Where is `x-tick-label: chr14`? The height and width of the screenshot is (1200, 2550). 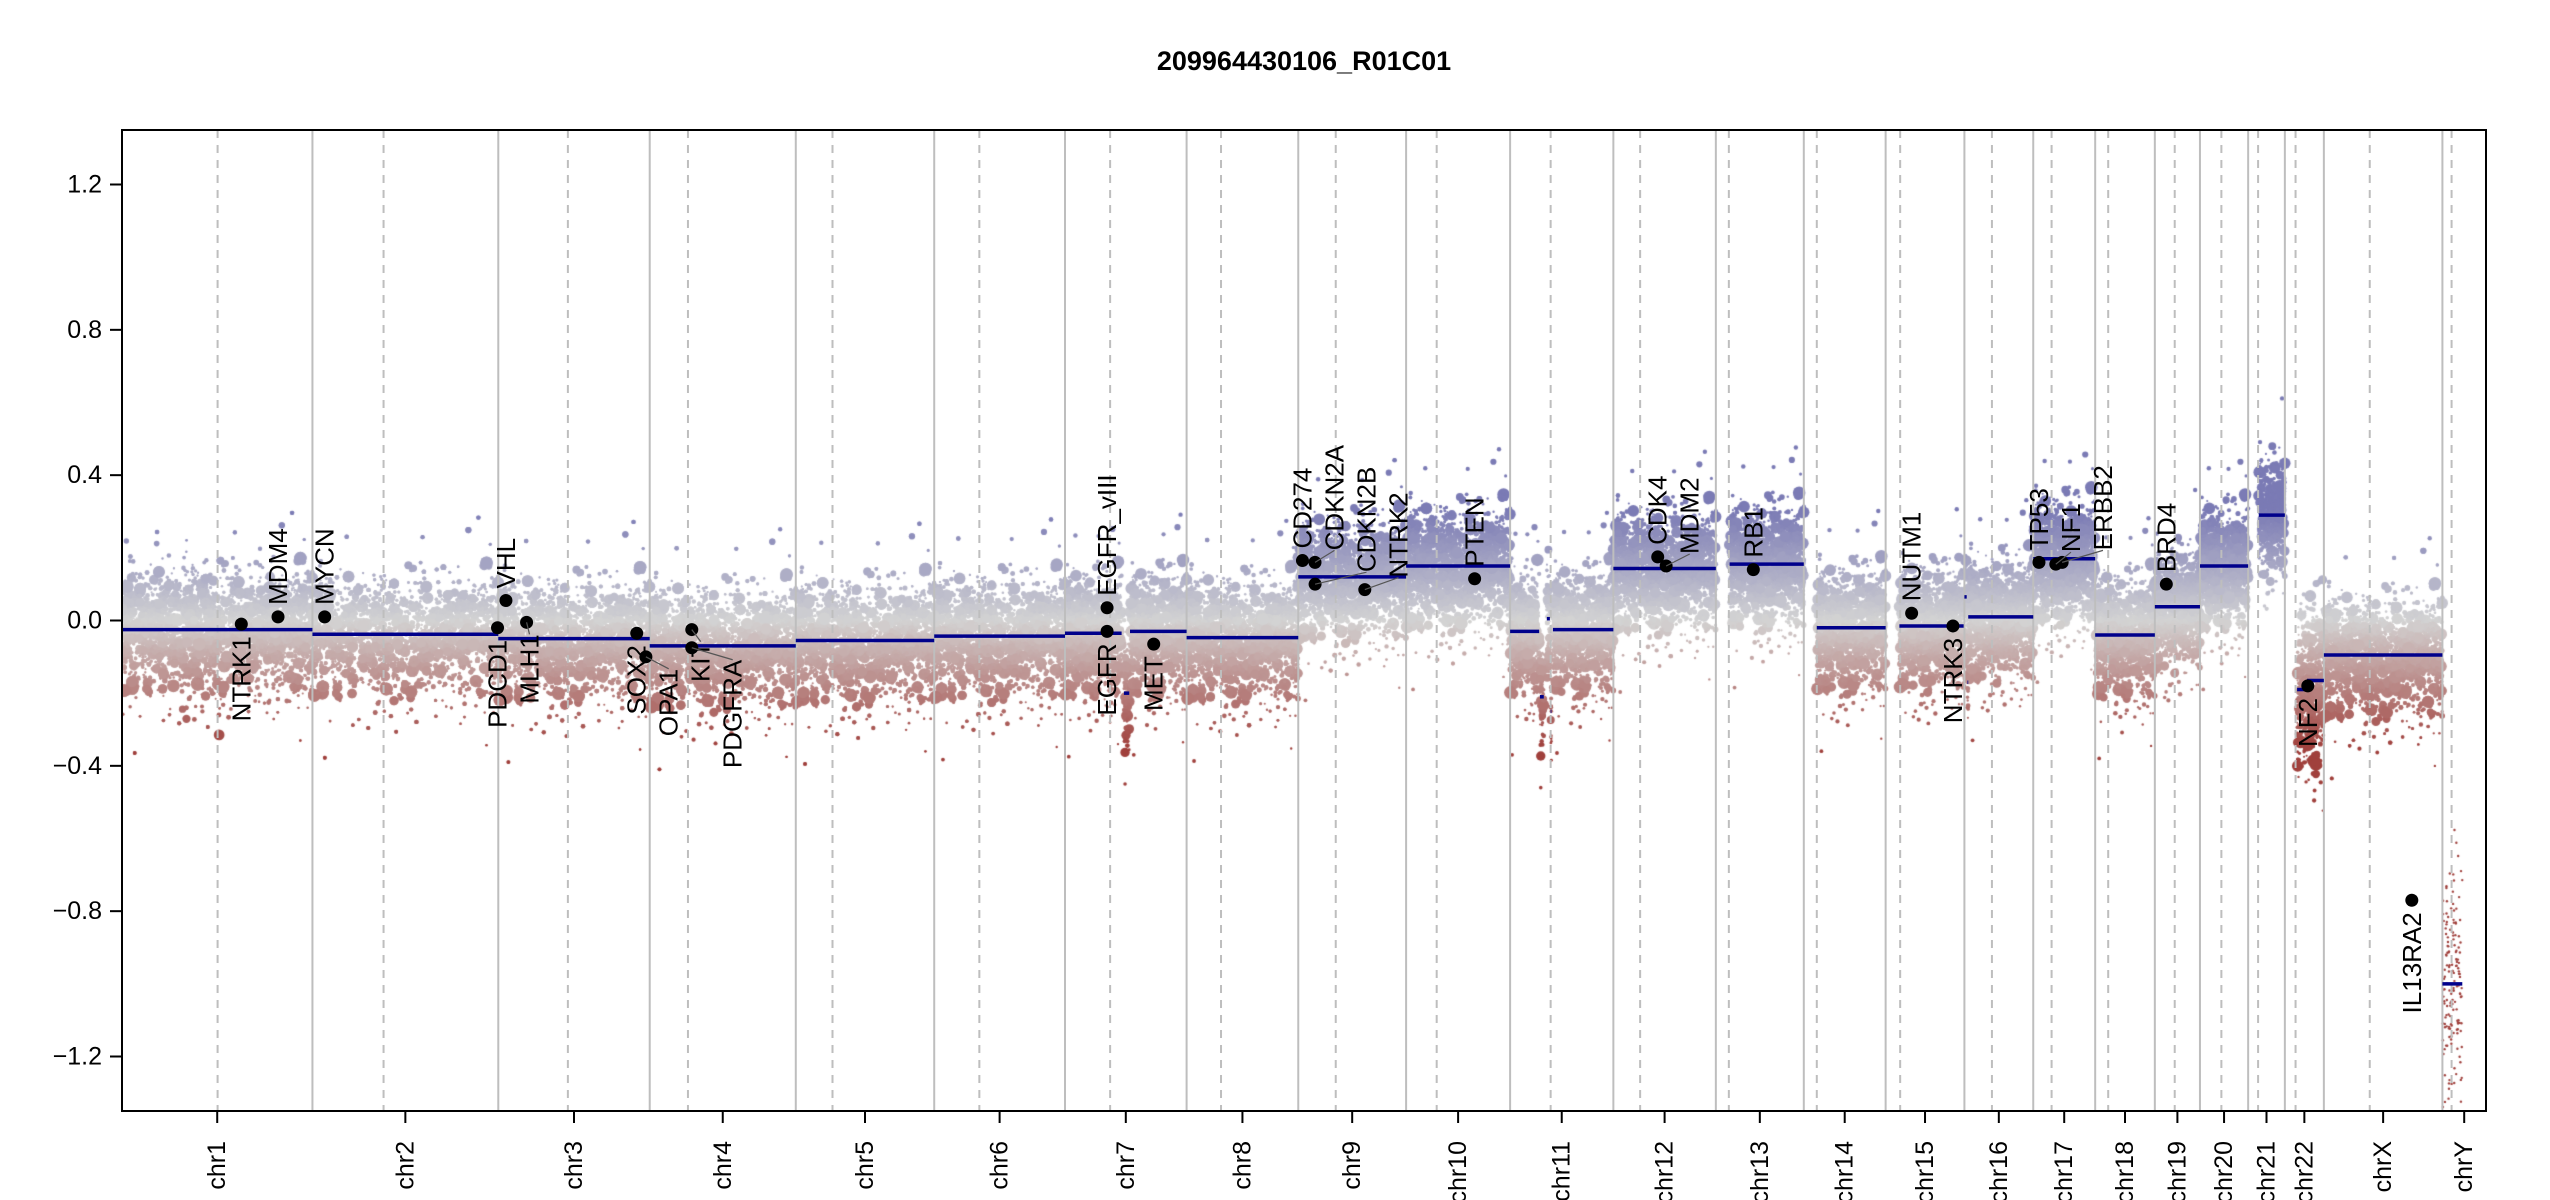
x-tick-label: chr14 is located at coordinates (1845, 1170).